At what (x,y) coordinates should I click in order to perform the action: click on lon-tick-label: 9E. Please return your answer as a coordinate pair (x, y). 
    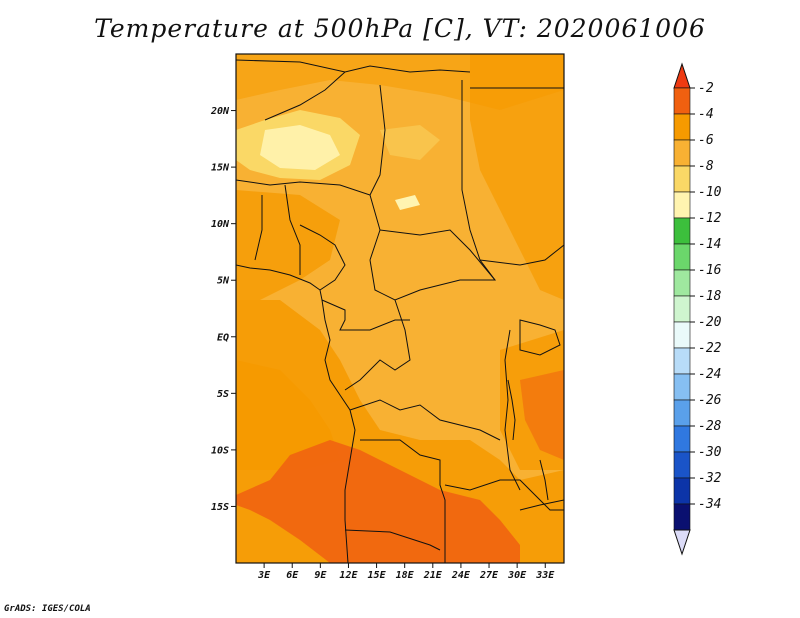
    Looking at the image, I should click on (320, 575).